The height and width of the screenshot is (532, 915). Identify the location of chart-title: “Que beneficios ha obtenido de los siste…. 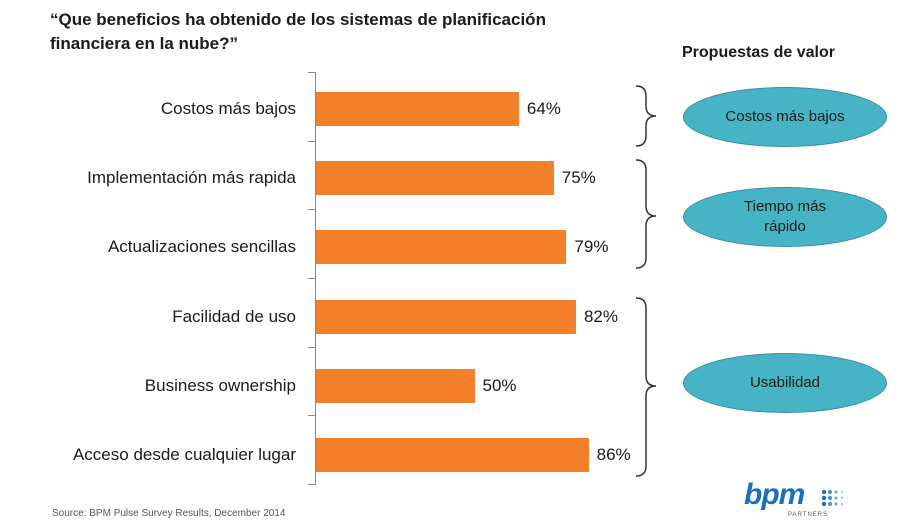
(370, 32).